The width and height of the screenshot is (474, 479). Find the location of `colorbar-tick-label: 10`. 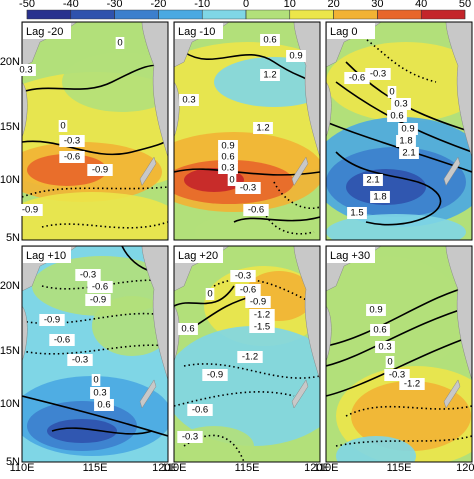

colorbar-tick-label: 10 is located at coordinates (290, 5).